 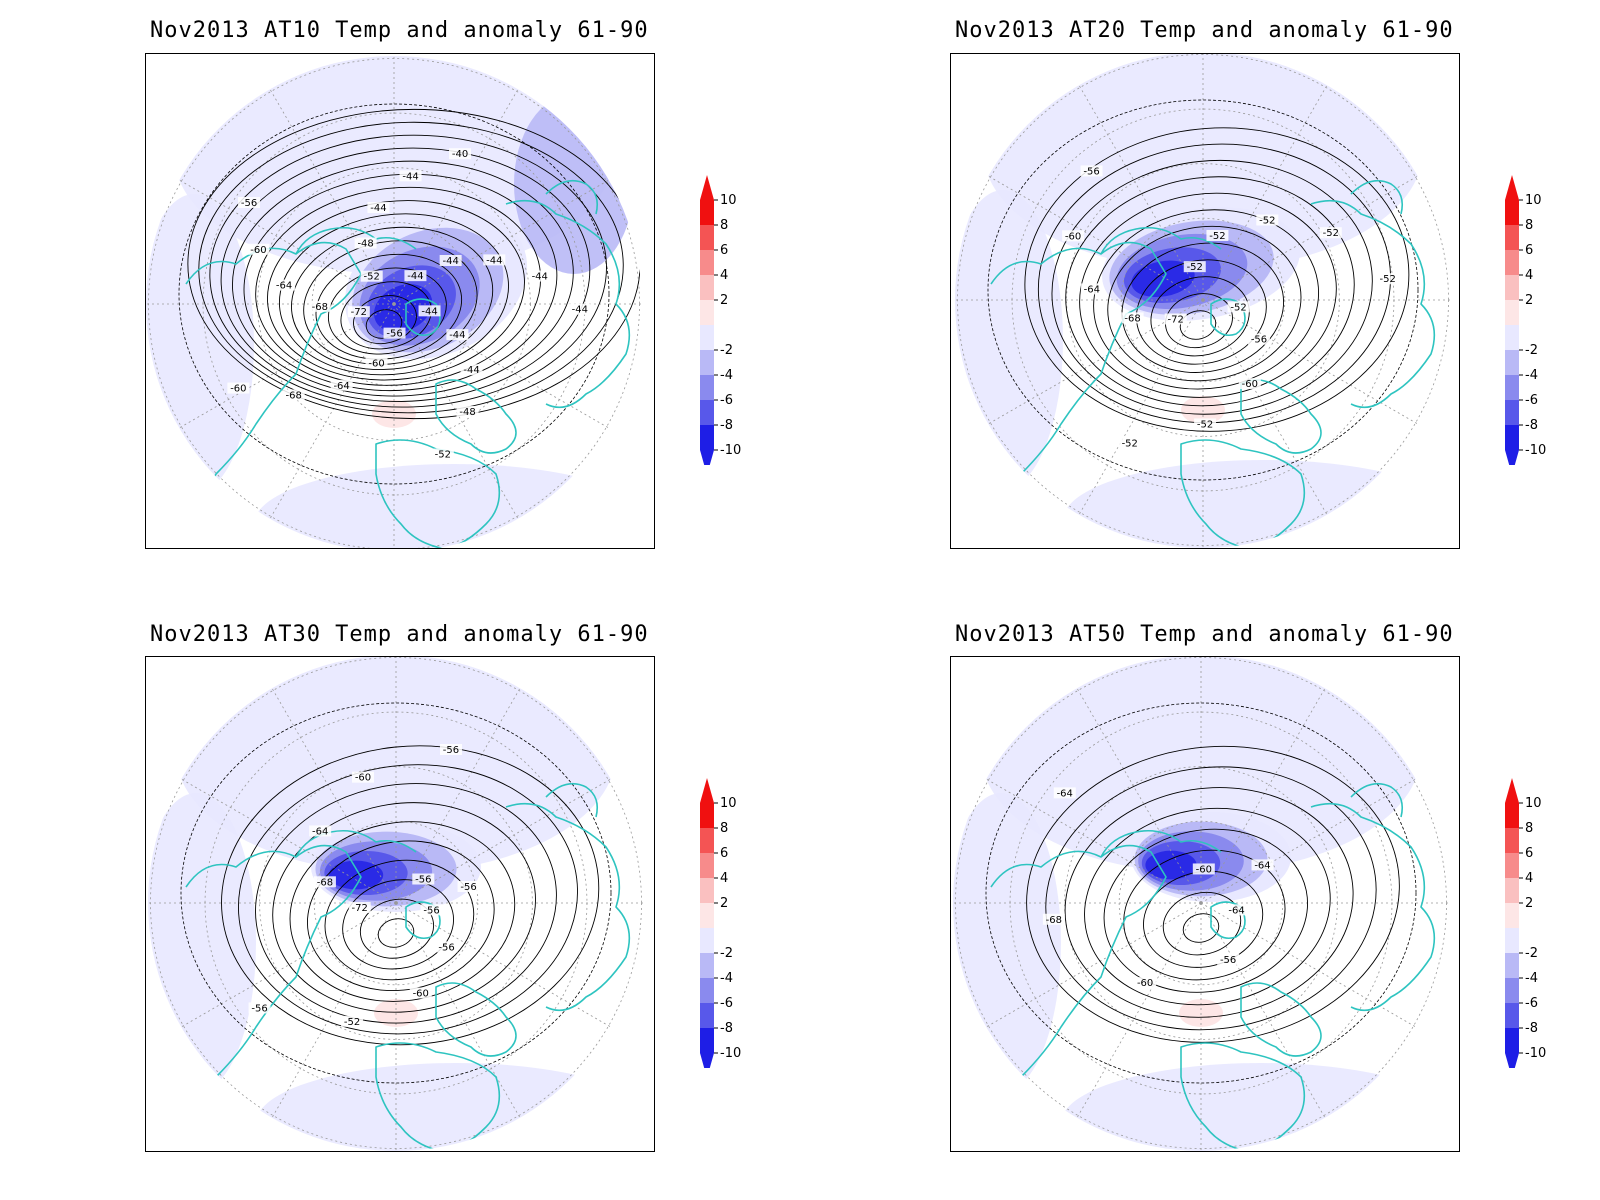 What do you see at coordinates (1531, 978) in the screenshot?
I see `colorbar-tick-label: -4` at bounding box center [1531, 978].